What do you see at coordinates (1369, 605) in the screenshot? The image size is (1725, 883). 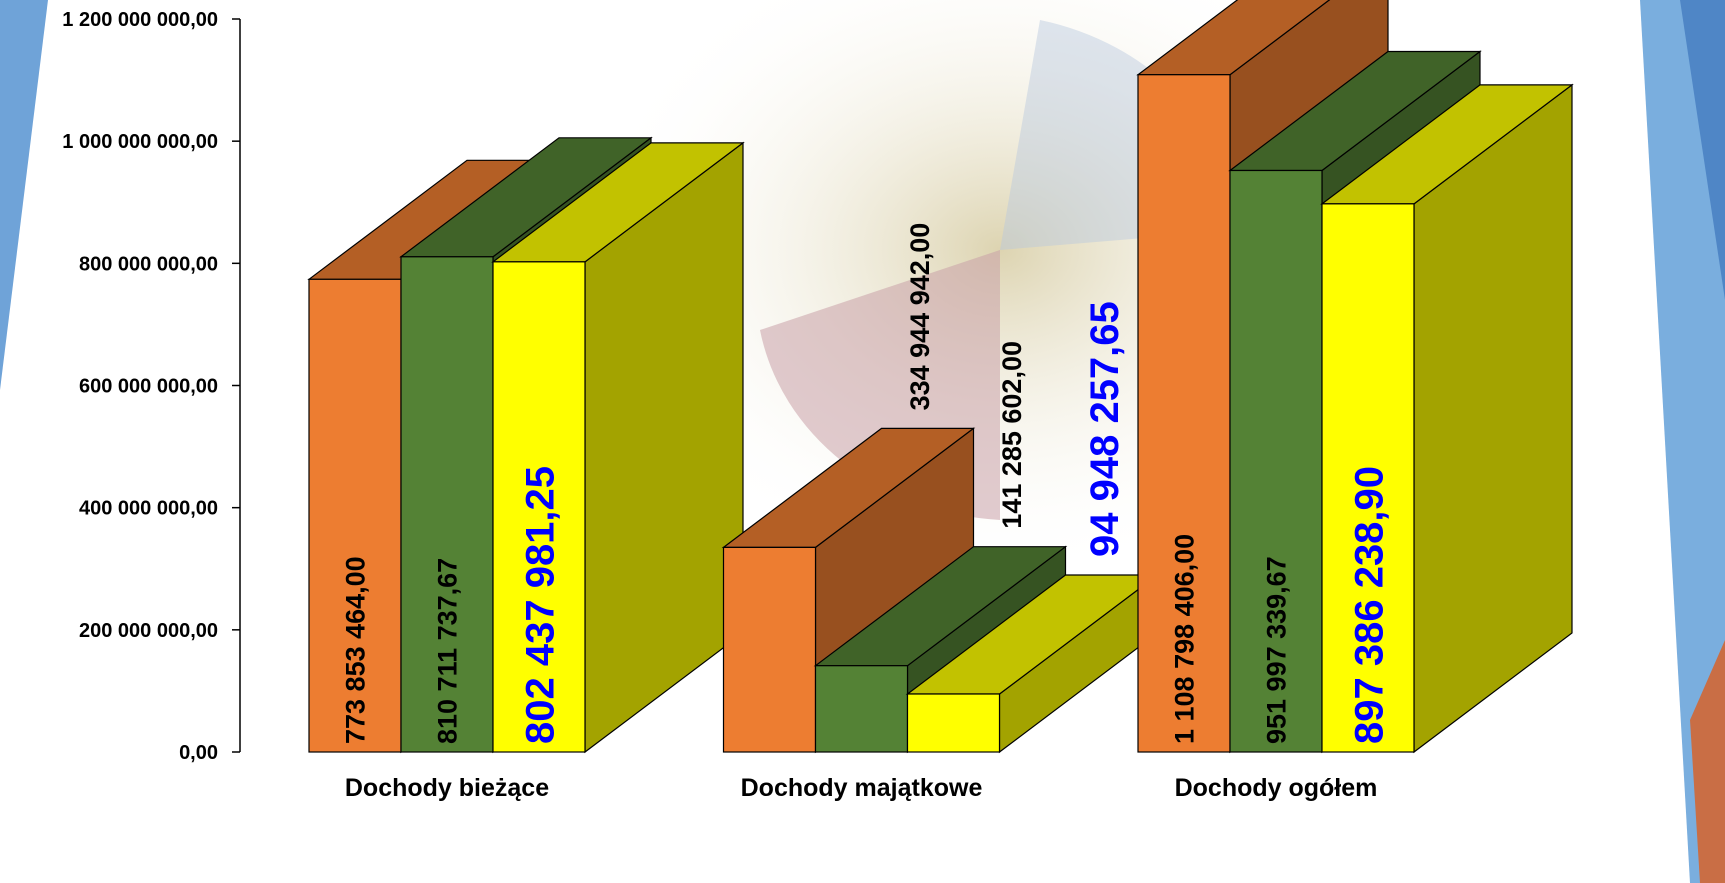 I see `value-label: 897 386 238,90` at bounding box center [1369, 605].